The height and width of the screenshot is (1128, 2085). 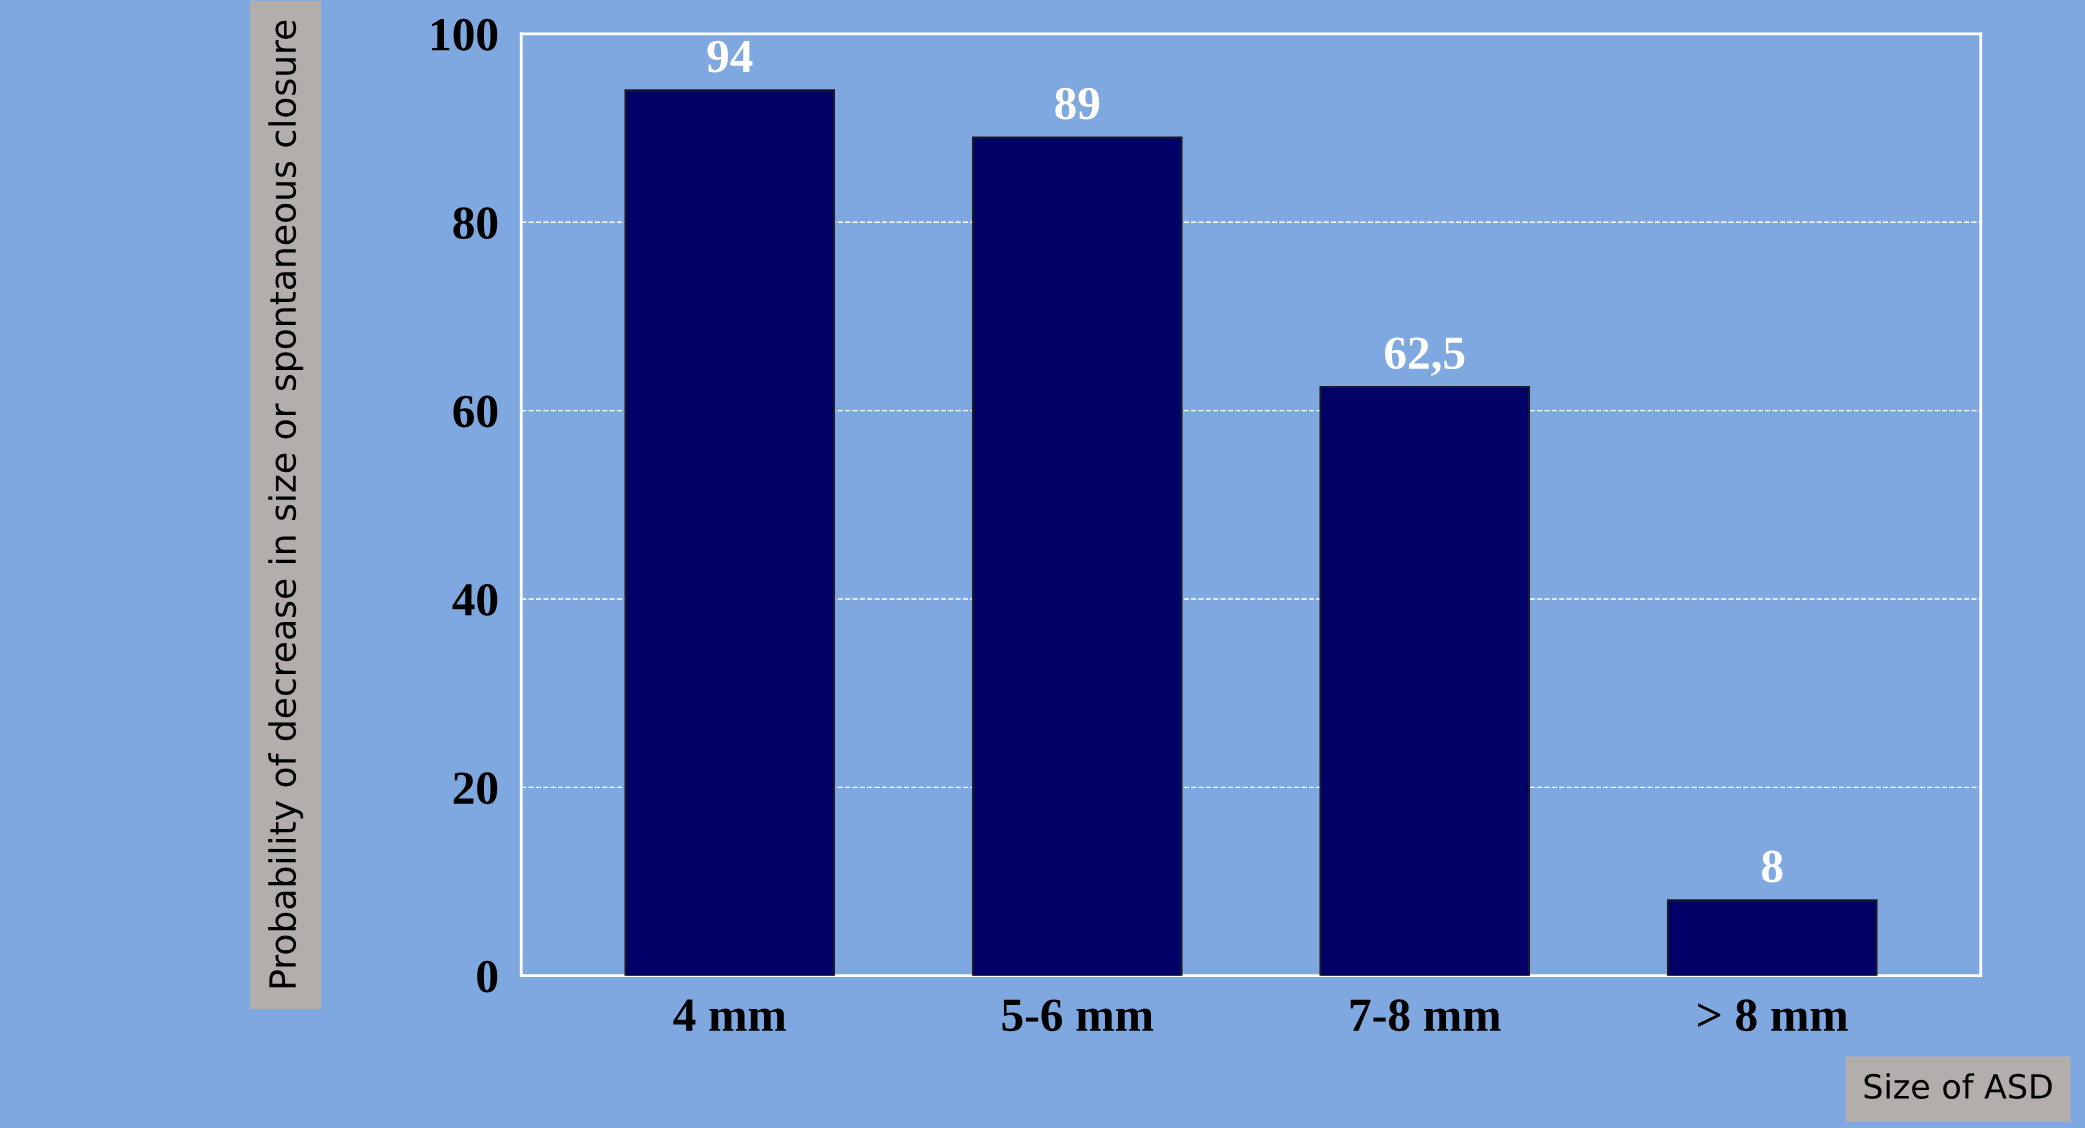 What do you see at coordinates (286, 504) in the screenshot?
I see `y-axis-title: Probability of decrease in size or spontaneous closure` at bounding box center [286, 504].